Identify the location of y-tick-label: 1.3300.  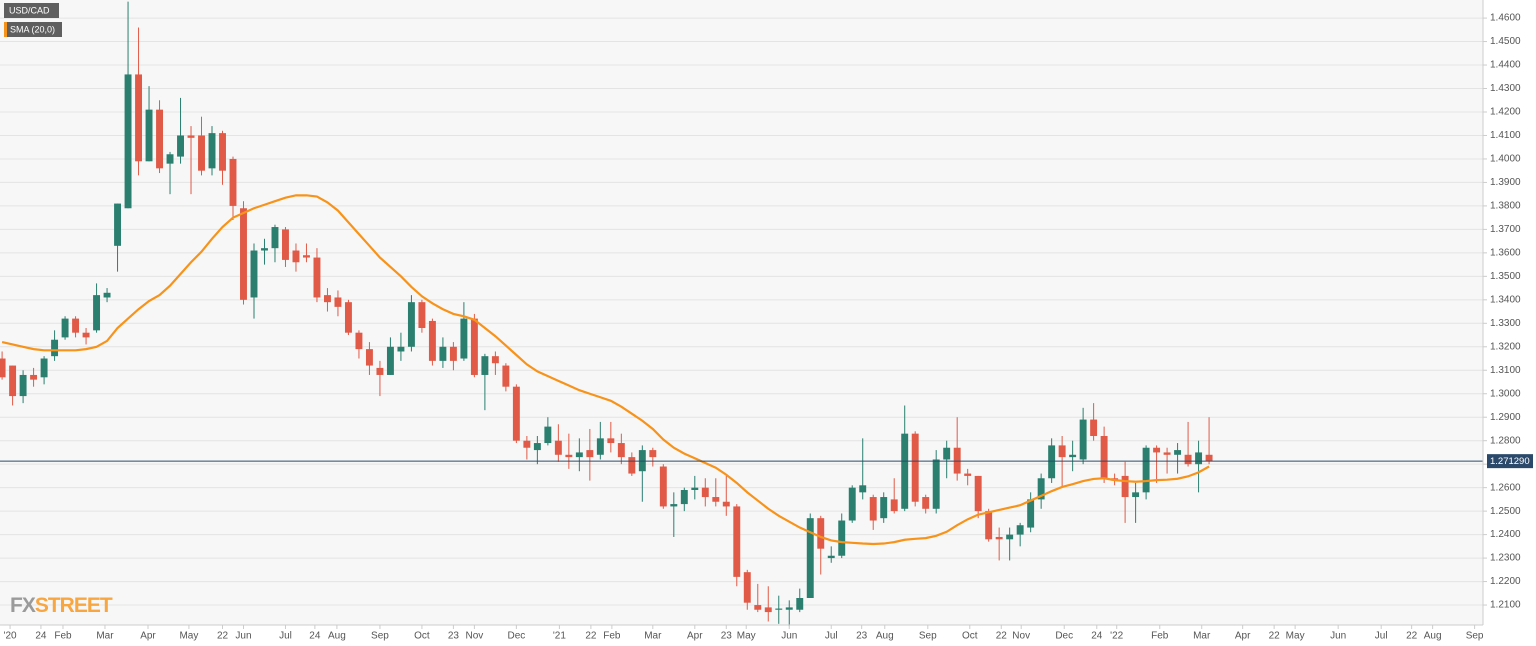
(1505, 323).